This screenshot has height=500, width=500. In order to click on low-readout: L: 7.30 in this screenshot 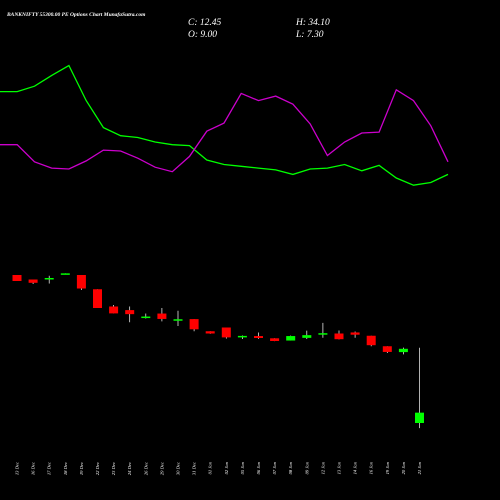, I will do `click(309, 35)`.